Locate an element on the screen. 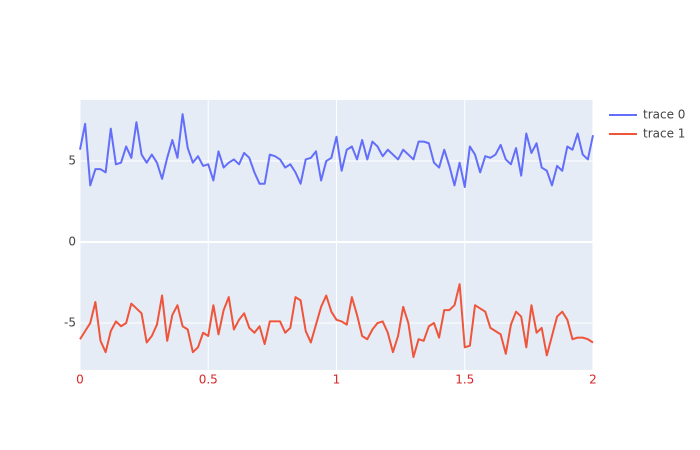  y-tick-label: 5 is located at coordinates (72, 161).